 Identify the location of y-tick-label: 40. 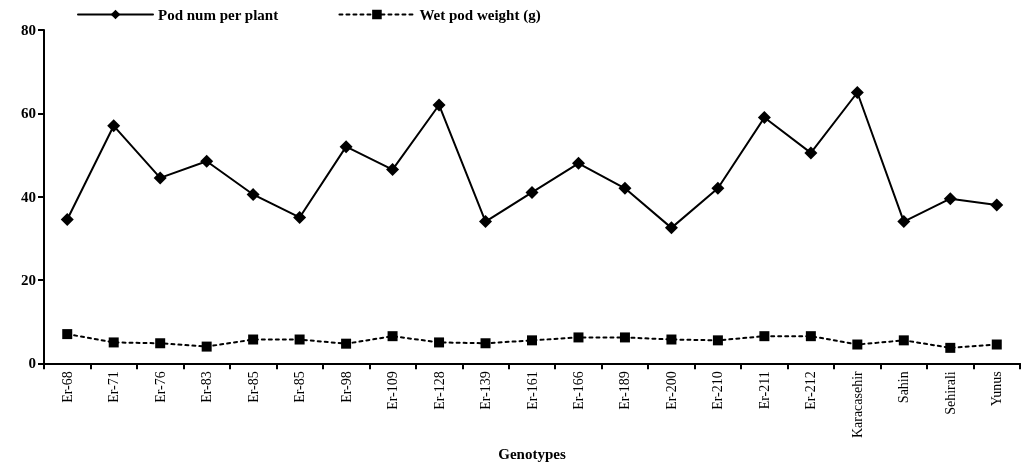
(28, 196).